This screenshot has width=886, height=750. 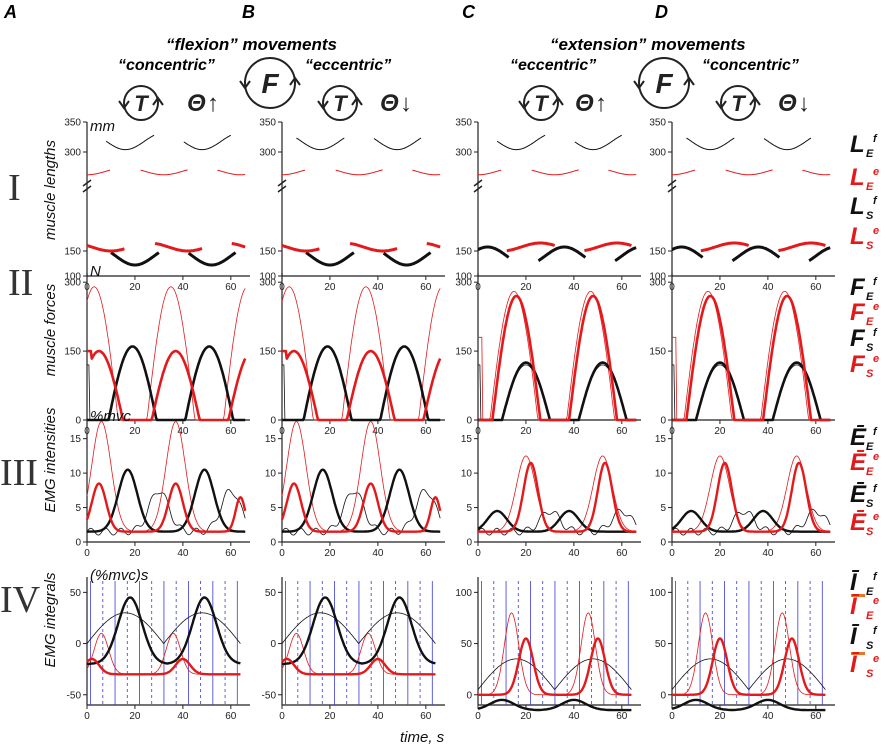 I want to click on angle-down-b-arrow: ↓, so click(x=406, y=103).